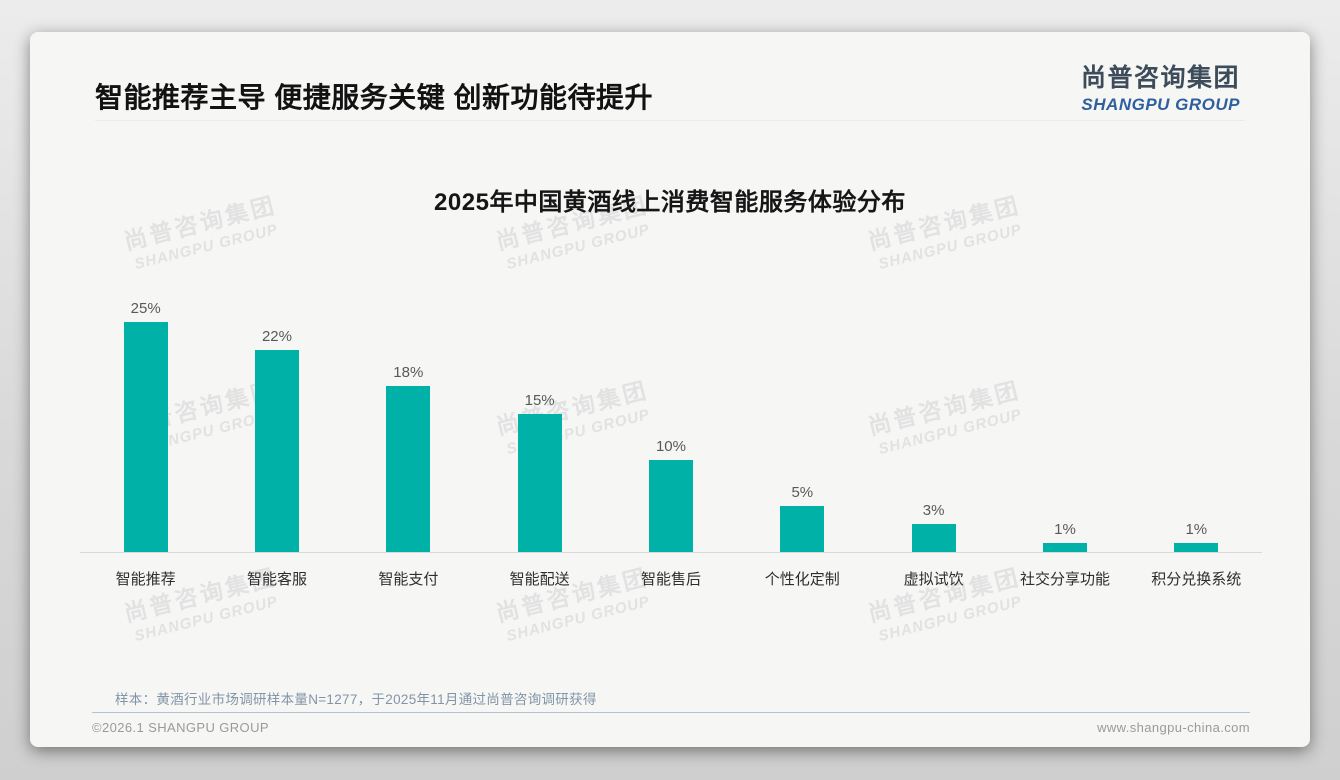  Describe the element at coordinates (539, 579) in the screenshot. I see `x-axis-category-label: 智能配送` at that location.